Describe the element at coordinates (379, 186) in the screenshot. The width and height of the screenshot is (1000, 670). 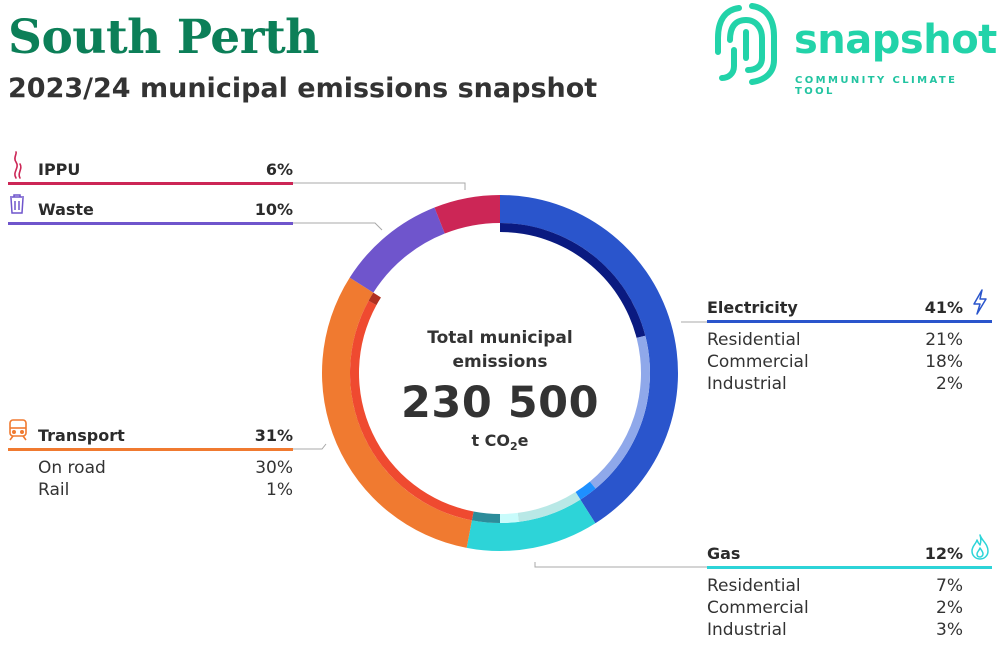
I see `leader-line-ippu` at that location.